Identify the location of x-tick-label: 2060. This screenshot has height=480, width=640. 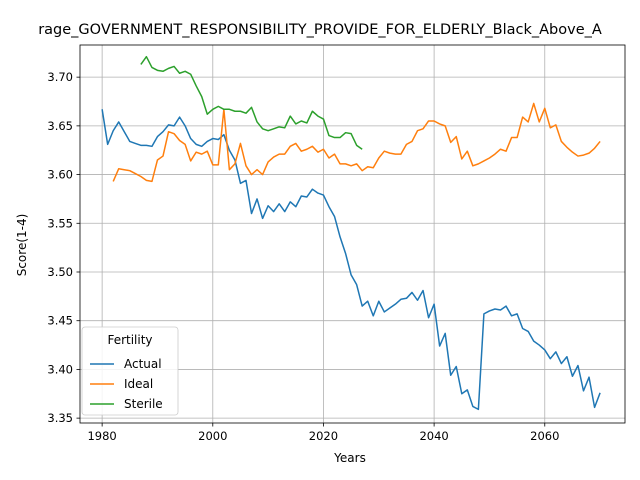
(544, 436).